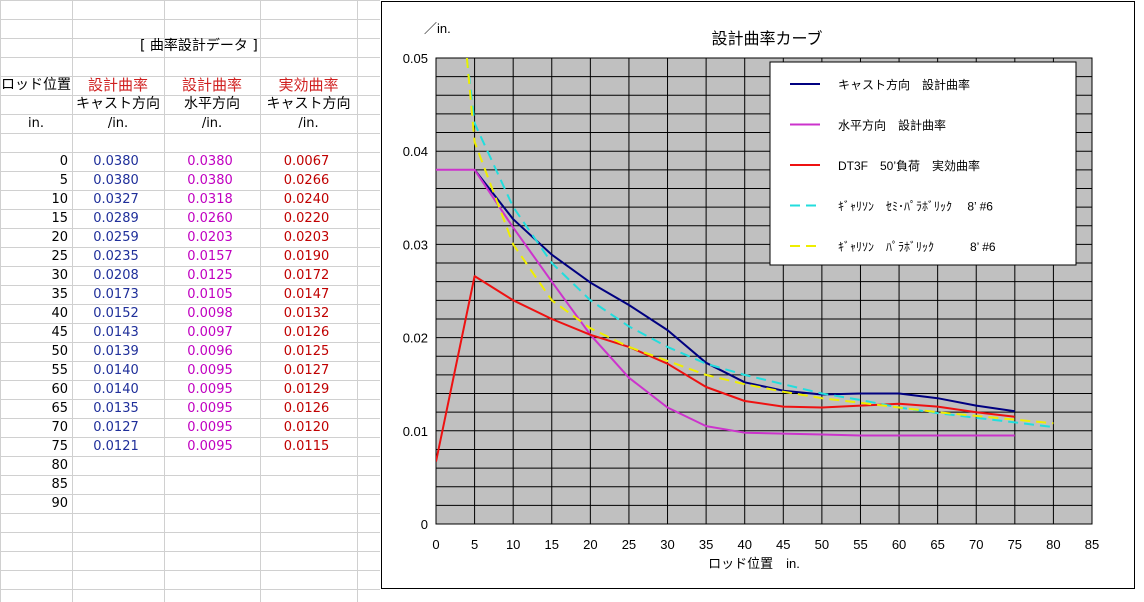 This screenshot has height=602, width=1144. I want to click on x-tick-label: 25, so click(629, 544).